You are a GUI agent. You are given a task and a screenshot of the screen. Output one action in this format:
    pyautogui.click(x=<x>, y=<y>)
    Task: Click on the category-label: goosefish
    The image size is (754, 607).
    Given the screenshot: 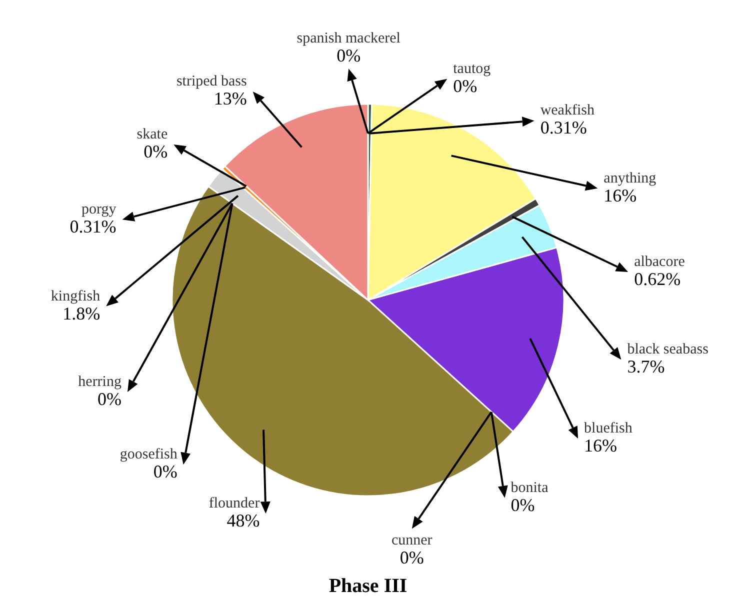 What is the action you would take?
    pyautogui.click(x=149, y=454)
    